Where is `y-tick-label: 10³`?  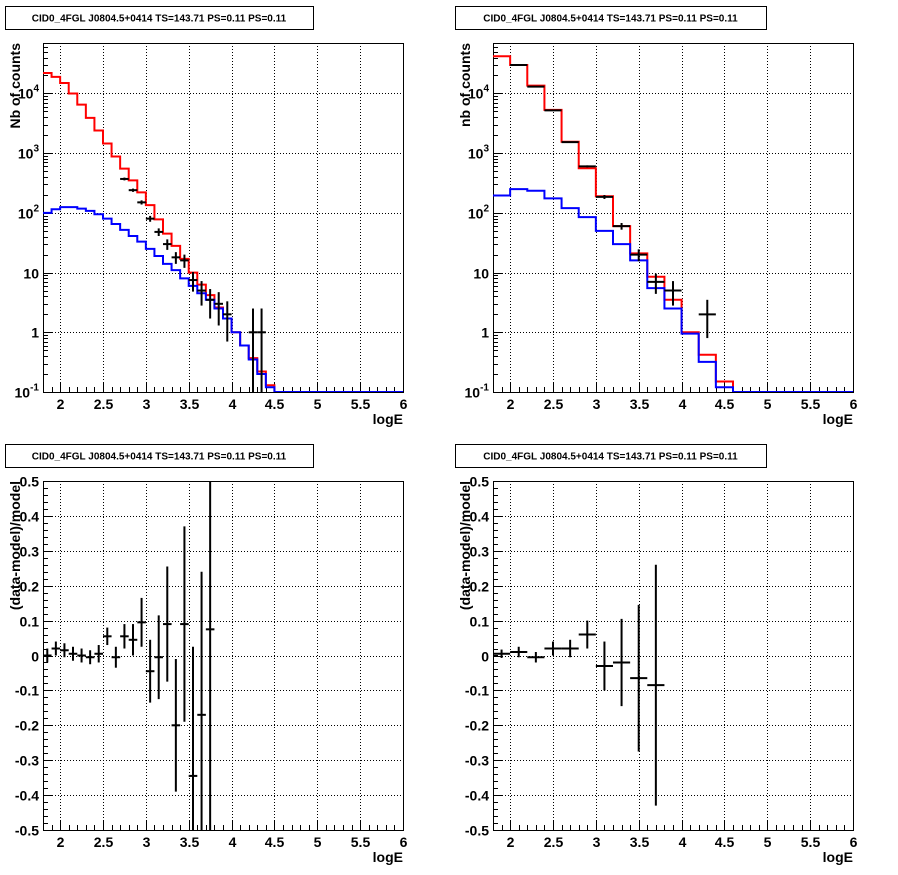 y-tick-label: 10³ is located at coordinates (479, 153).